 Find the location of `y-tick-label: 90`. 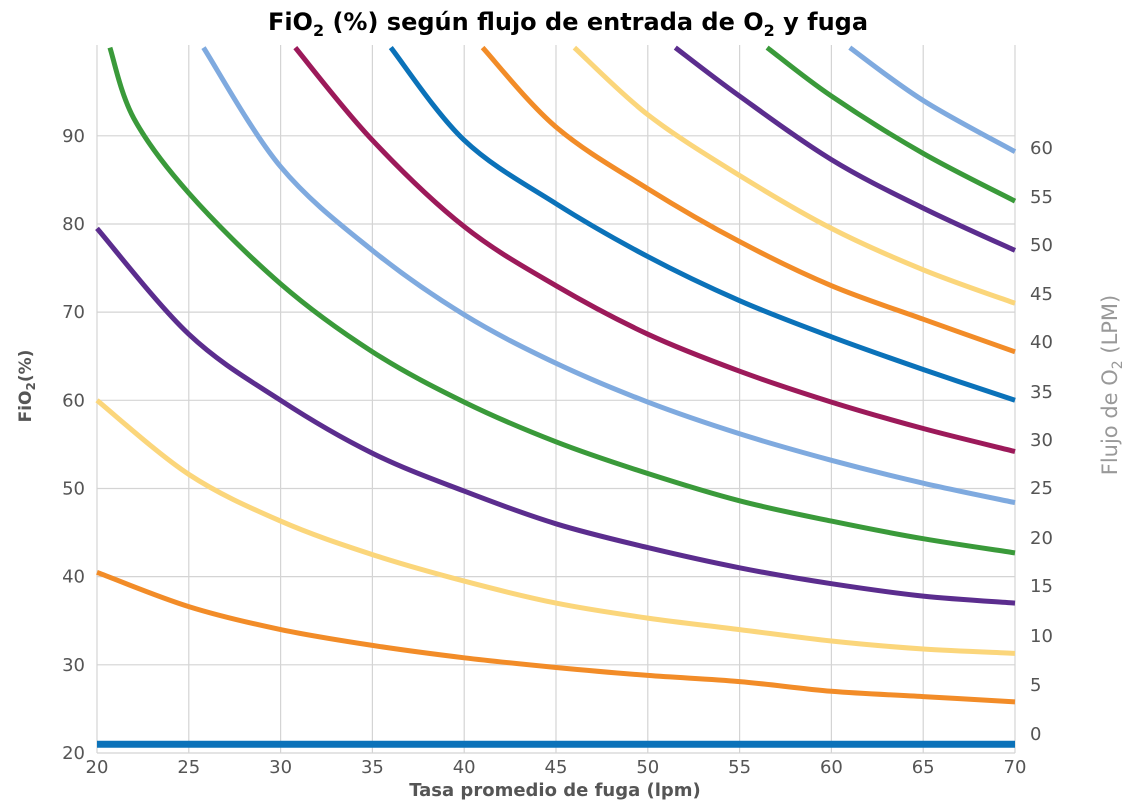

y-tick-label: 90 is located at coordinates (73, 136).